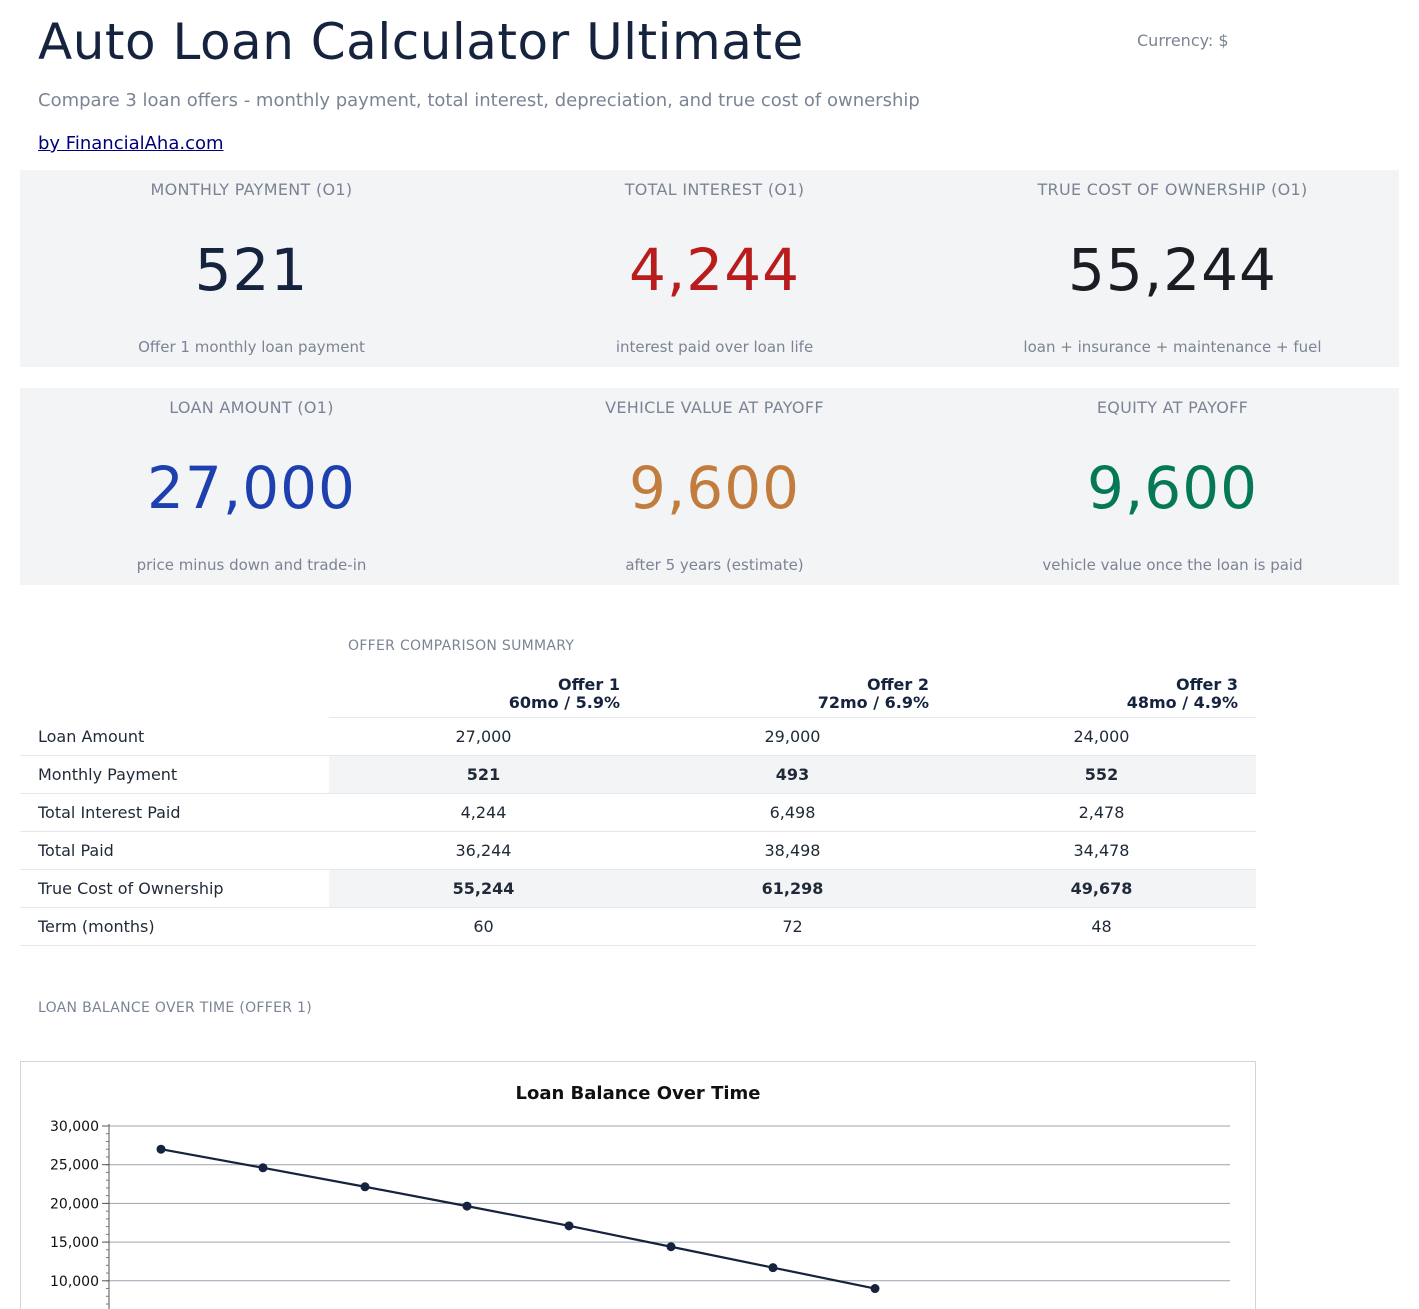 The image size is (1419, 1309). I want to click on card-label: TRUE COST OF OWNERSHIP (O1), so click(1172, 189).